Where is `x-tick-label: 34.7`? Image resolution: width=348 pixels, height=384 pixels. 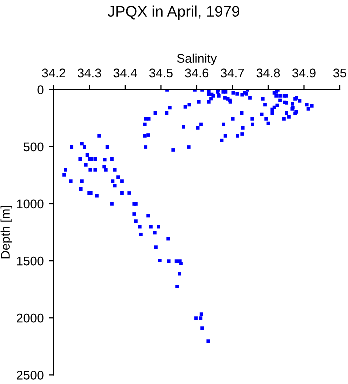 x-tick-label: 34.7 is located at coordinates (232, 73).